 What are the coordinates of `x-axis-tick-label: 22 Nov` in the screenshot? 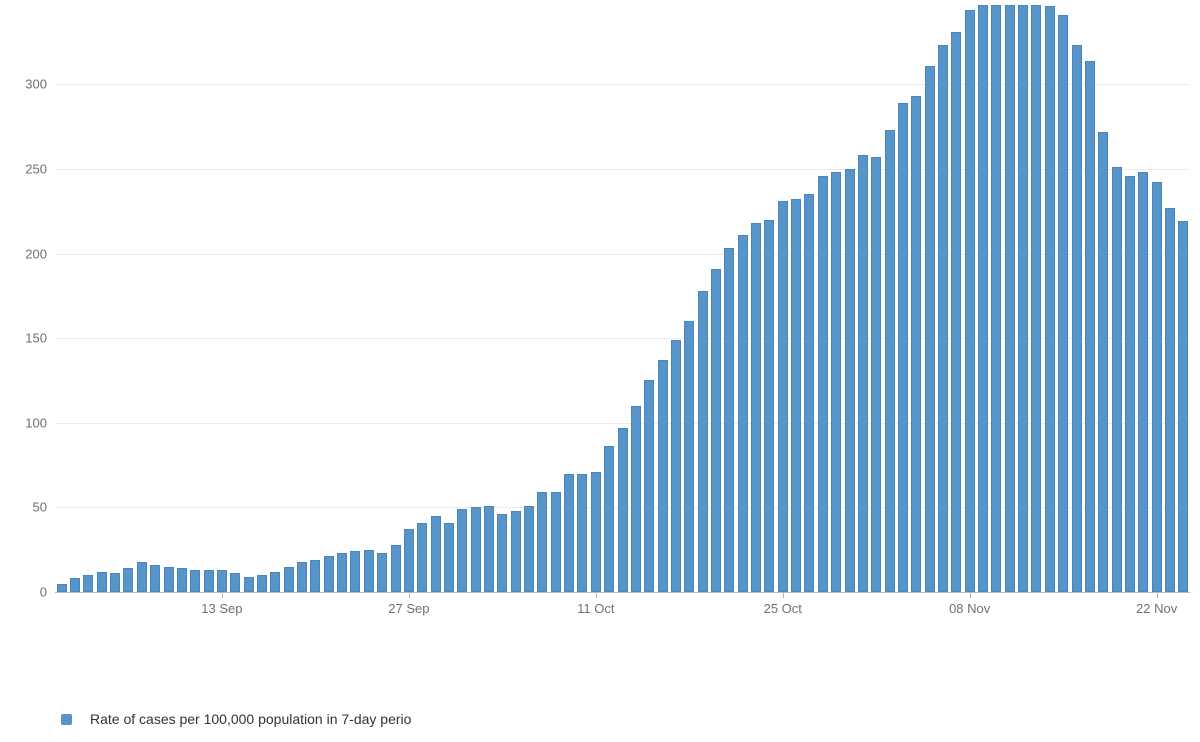 It's located at (1157, 608).